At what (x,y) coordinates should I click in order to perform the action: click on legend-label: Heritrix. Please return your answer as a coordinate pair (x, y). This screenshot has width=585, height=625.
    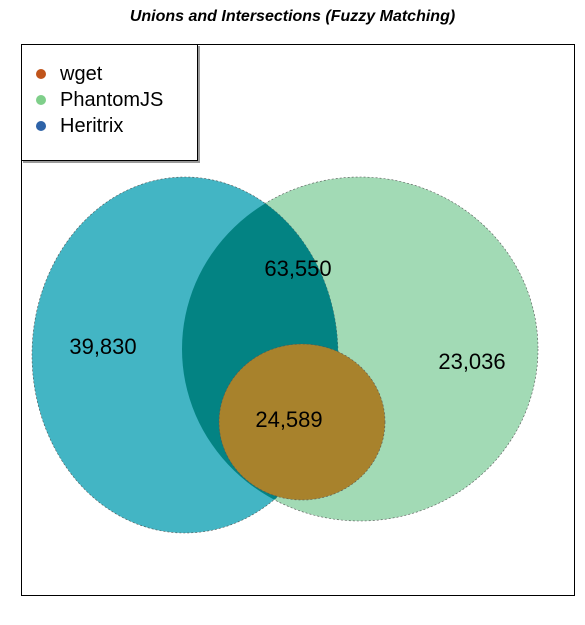
    Looking at the image, I should click on (92, 125).